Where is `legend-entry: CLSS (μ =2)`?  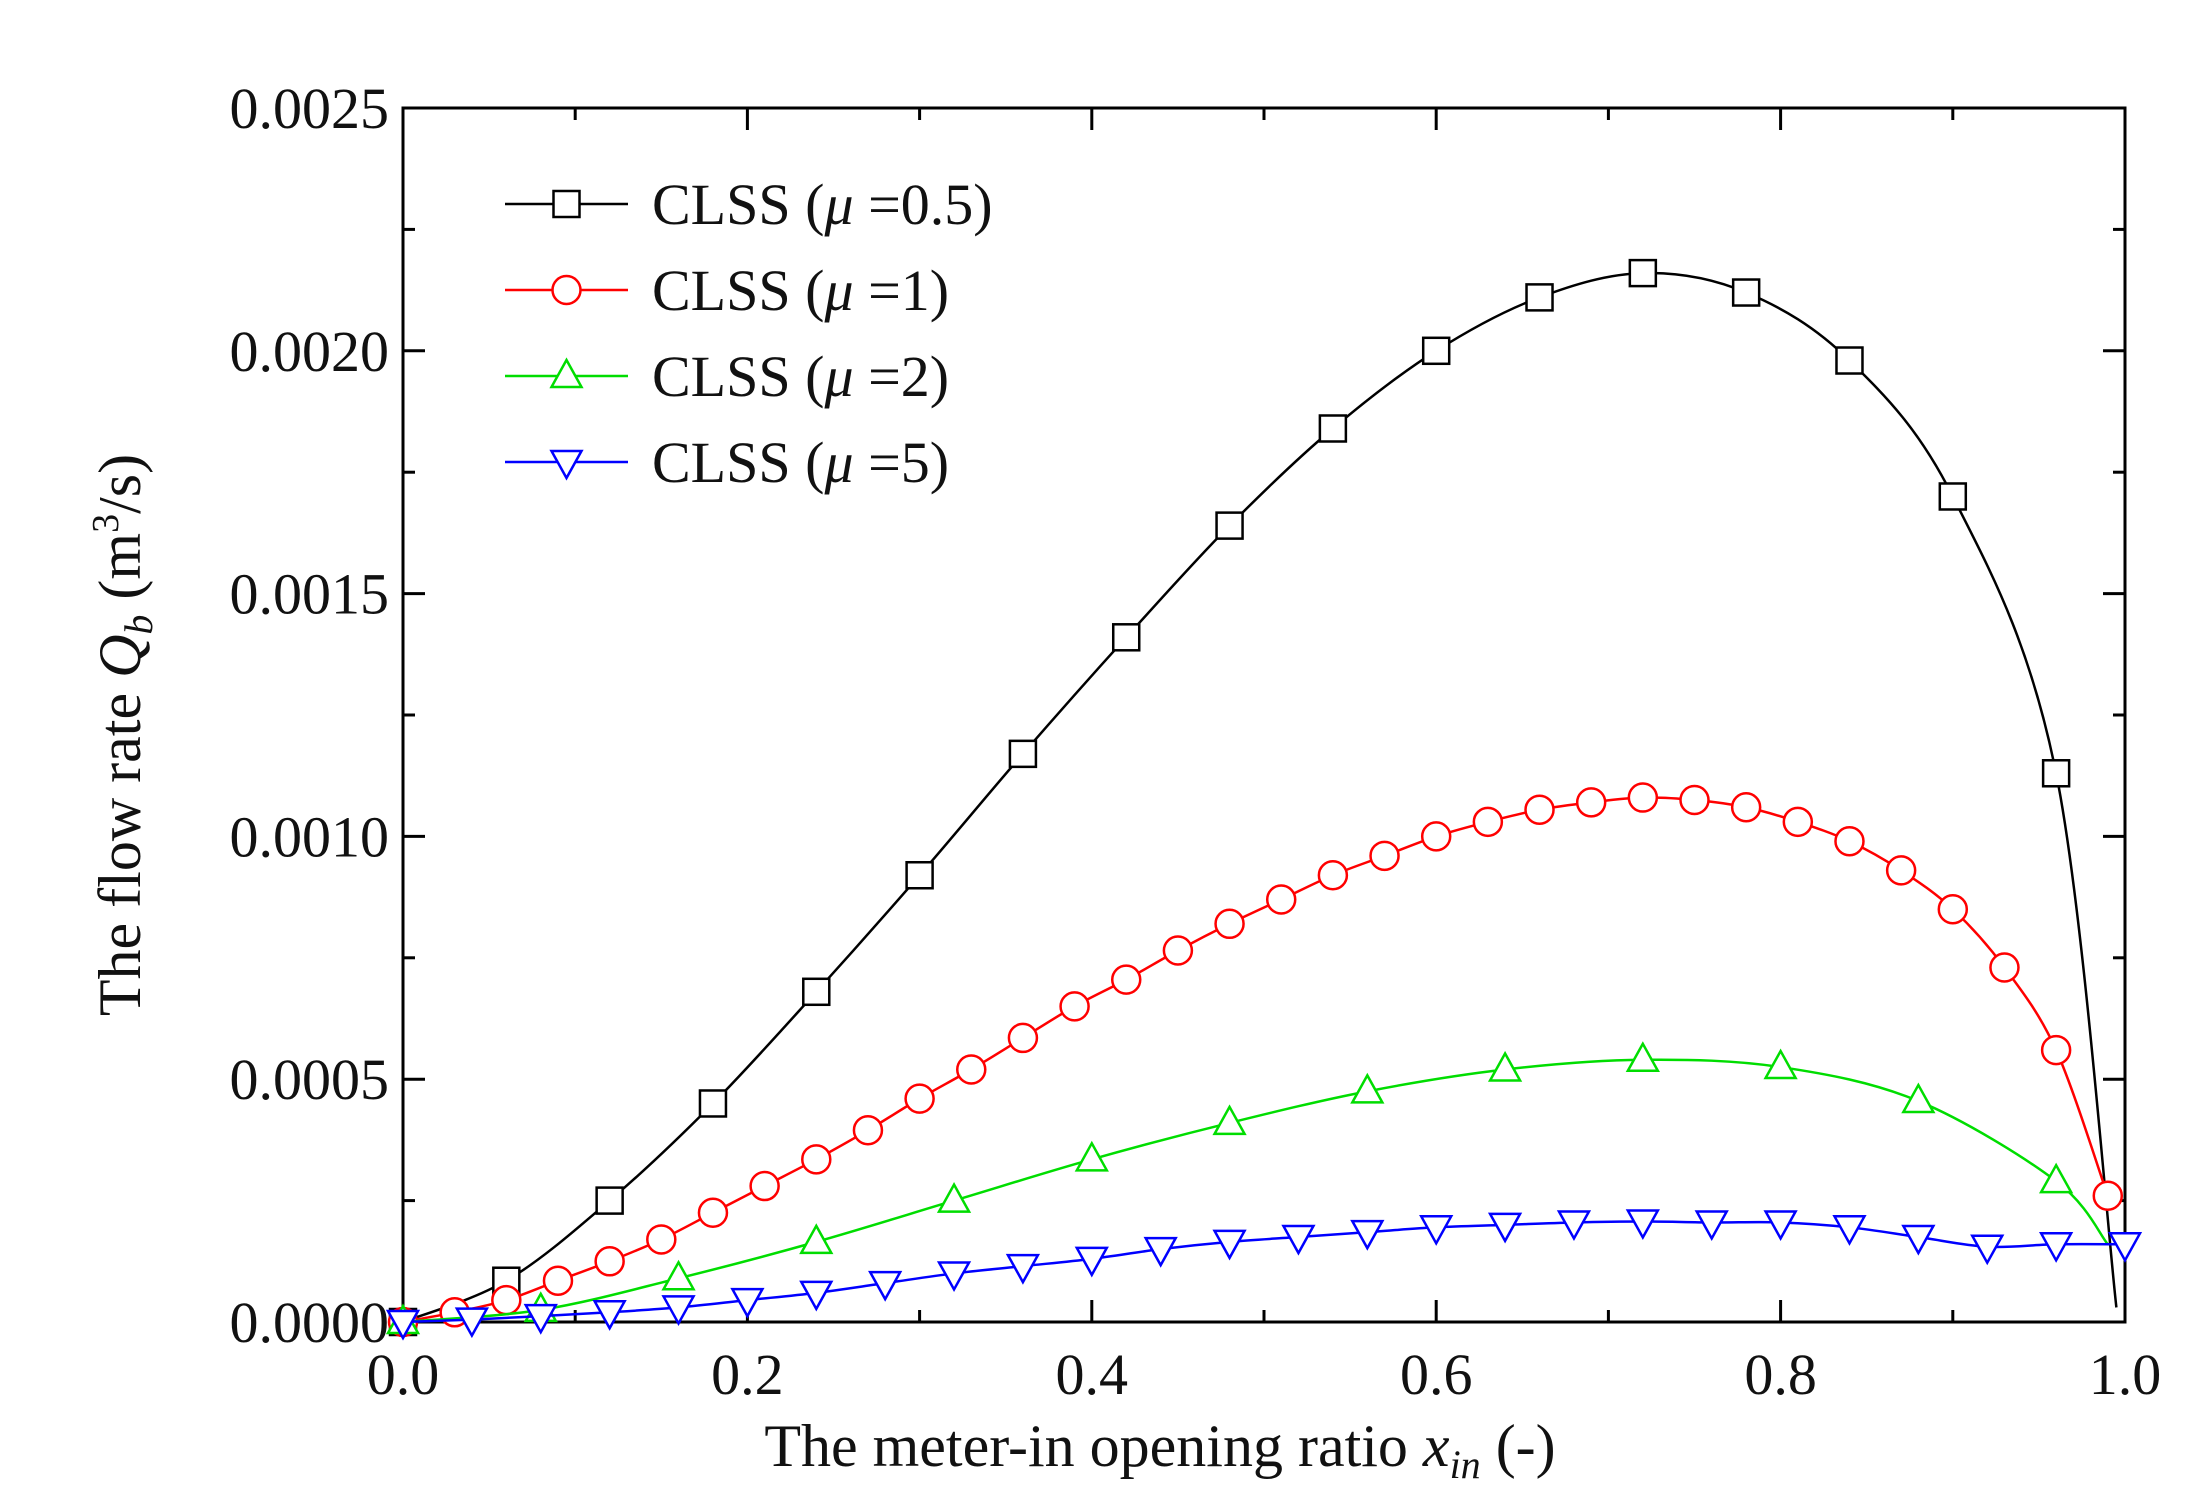 legend-entry: CLSS (μ =2) is located at coordinates (727, 376).